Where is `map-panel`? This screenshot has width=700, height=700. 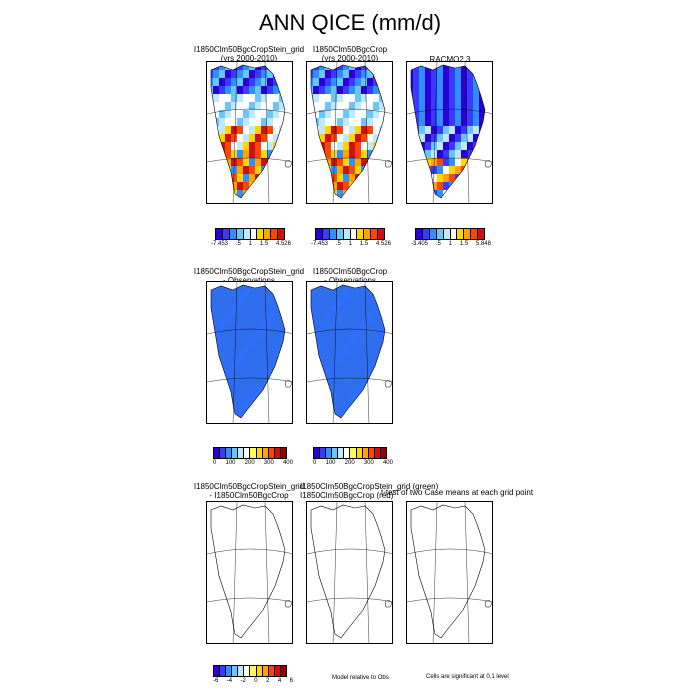
map-panel is located at coordinates (349, 572).